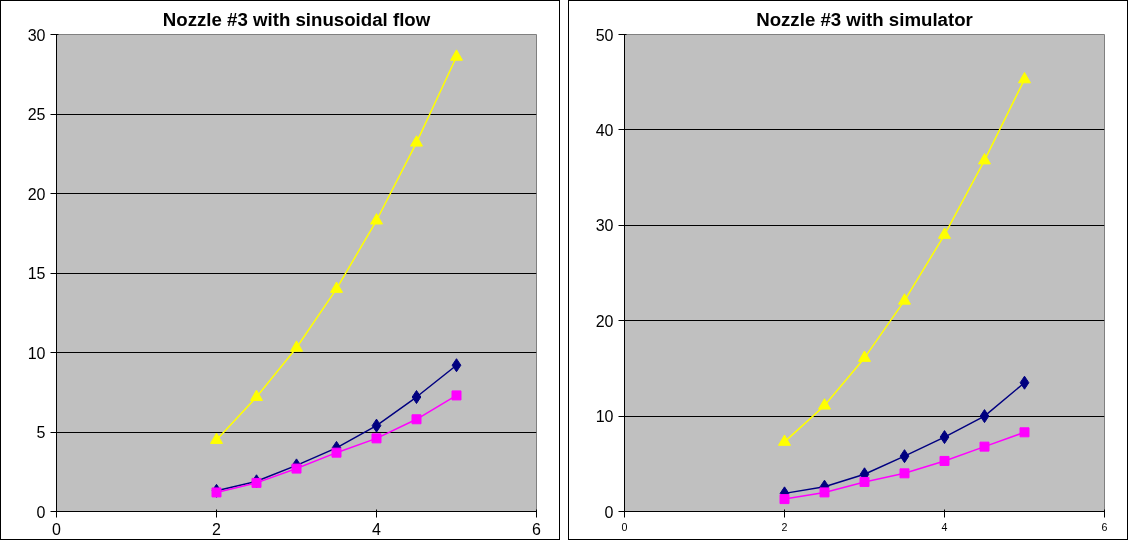 This screenshot has height=544, width=1131. What do you see at coordinates (604, 130) in the screenshot?
I see `y-tick-label: 40` at bounding box center [604, 130].